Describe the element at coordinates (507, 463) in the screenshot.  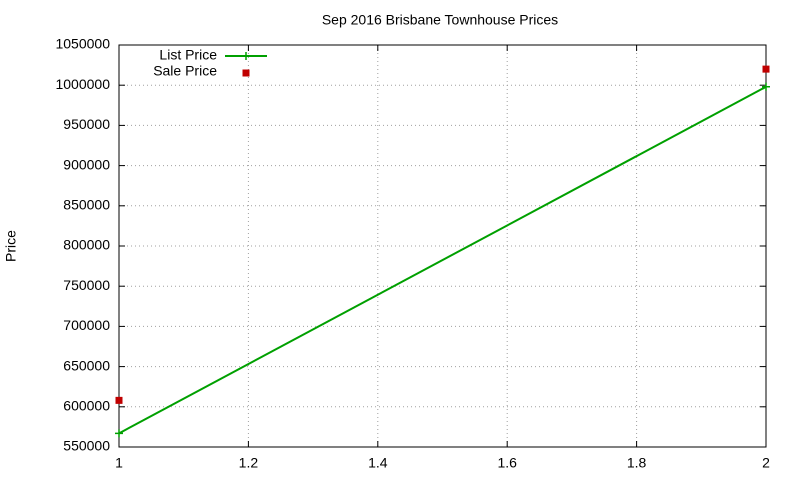
I see `x-tick-label: 1.6` at that location.